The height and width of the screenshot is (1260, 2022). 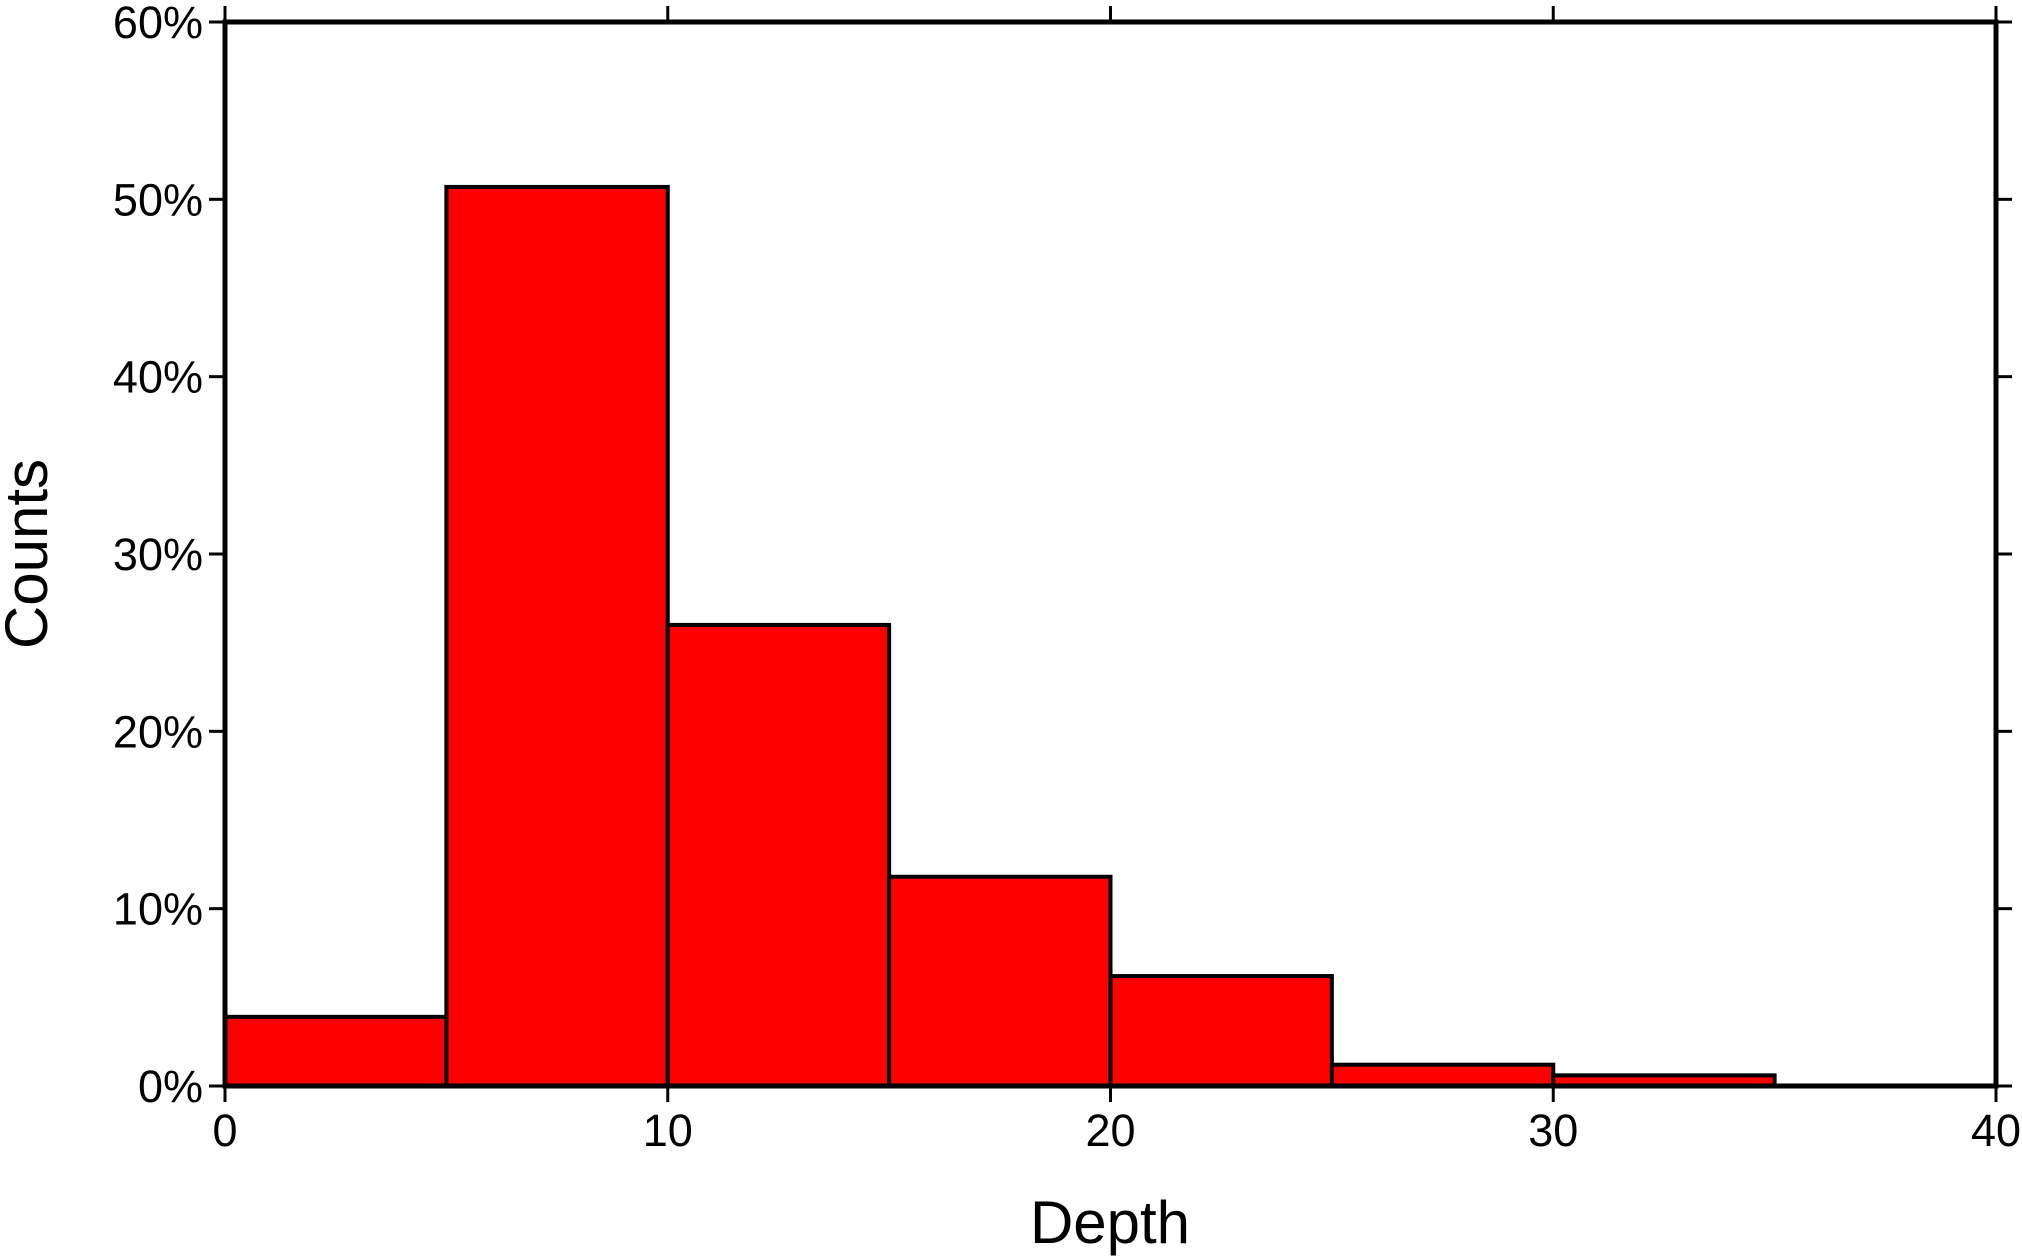 I want to click on y-tick-label: 30%, so click(x=158, y=554).